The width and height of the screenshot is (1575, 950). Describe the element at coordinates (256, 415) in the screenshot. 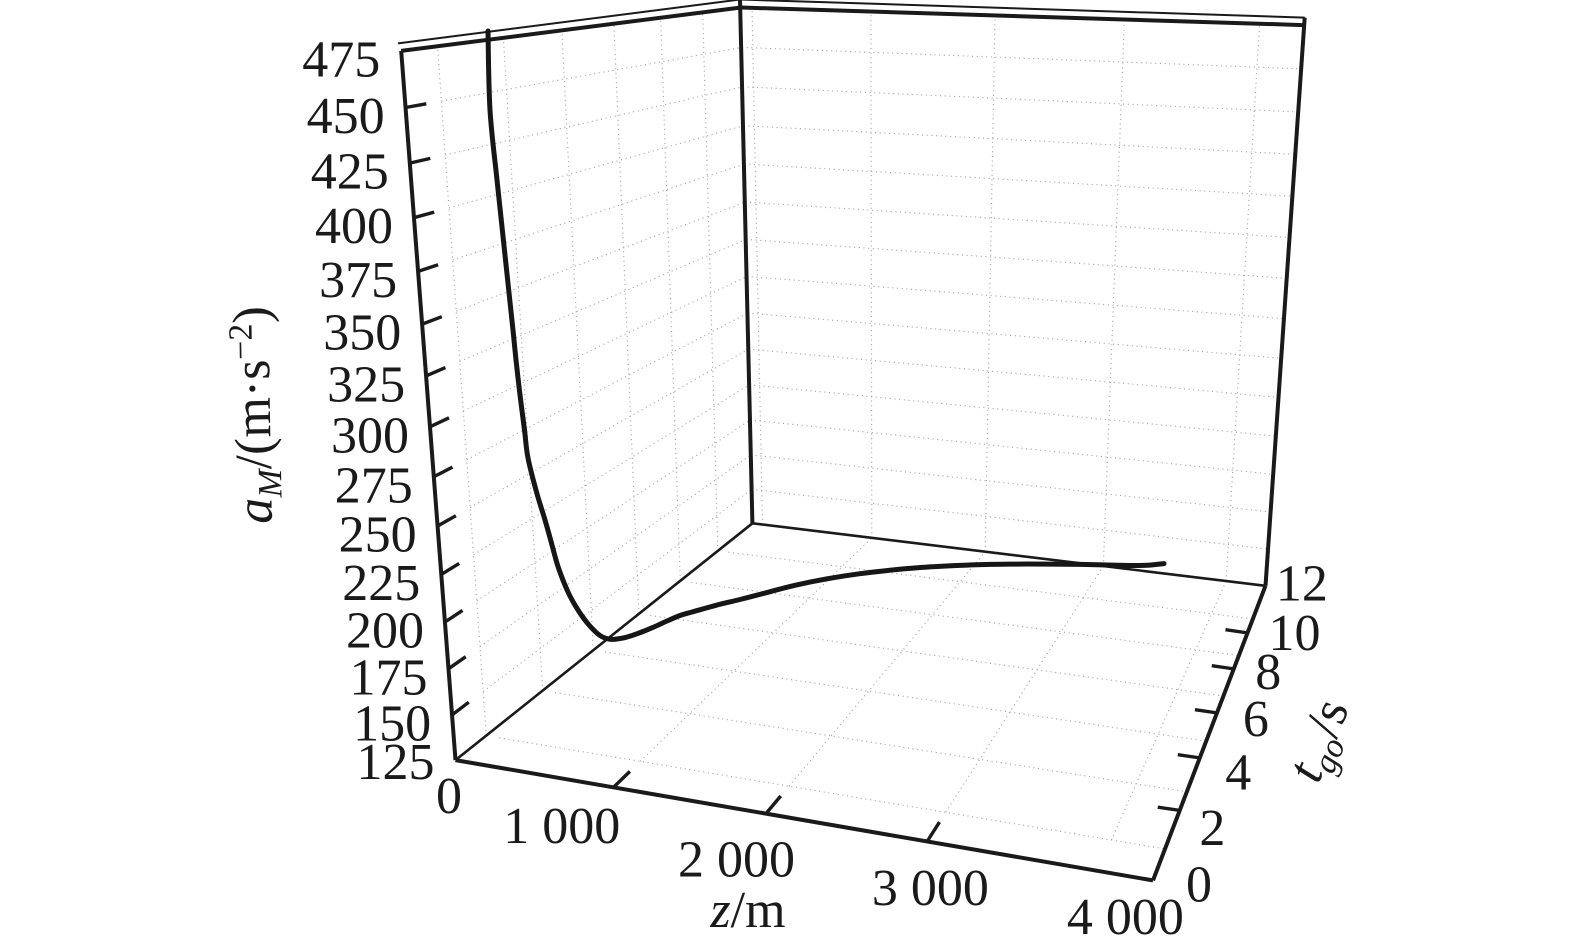

I see `svg-text: aM/(m·s−2)` at that location.